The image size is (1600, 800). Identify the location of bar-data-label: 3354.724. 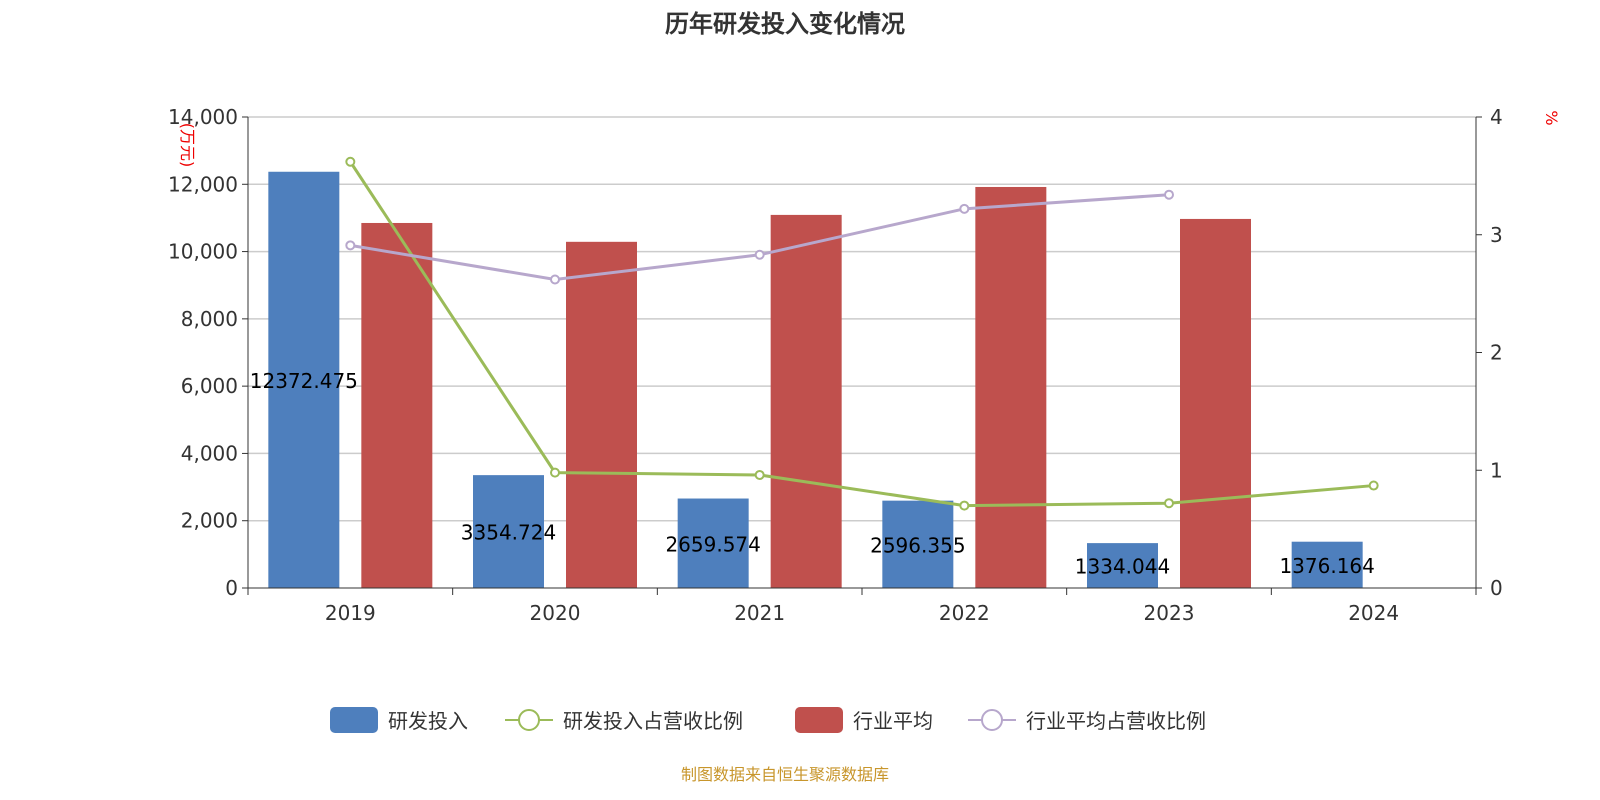
(508, 533).